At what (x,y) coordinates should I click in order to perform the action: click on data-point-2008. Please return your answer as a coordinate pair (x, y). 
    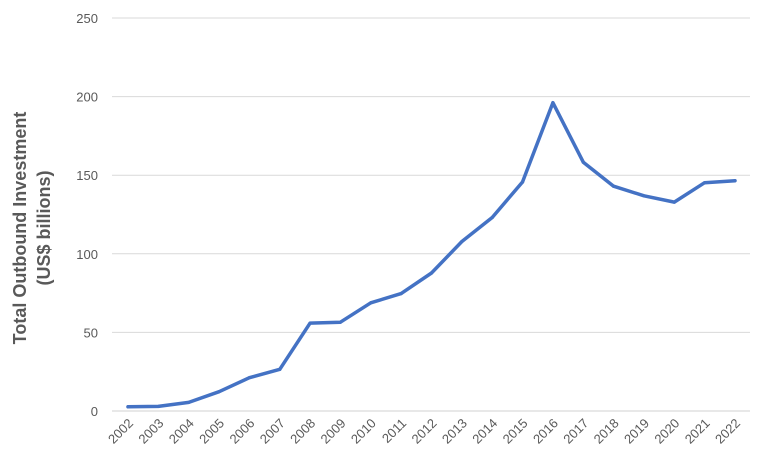
    Looking at the image, I should click on (310, 323).